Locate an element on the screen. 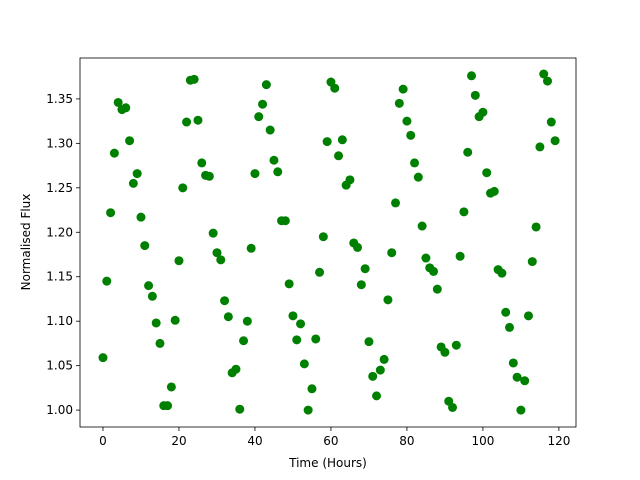 The image size is (640, 480). x-tick-label: 80 is located at coordinates (406, 441).